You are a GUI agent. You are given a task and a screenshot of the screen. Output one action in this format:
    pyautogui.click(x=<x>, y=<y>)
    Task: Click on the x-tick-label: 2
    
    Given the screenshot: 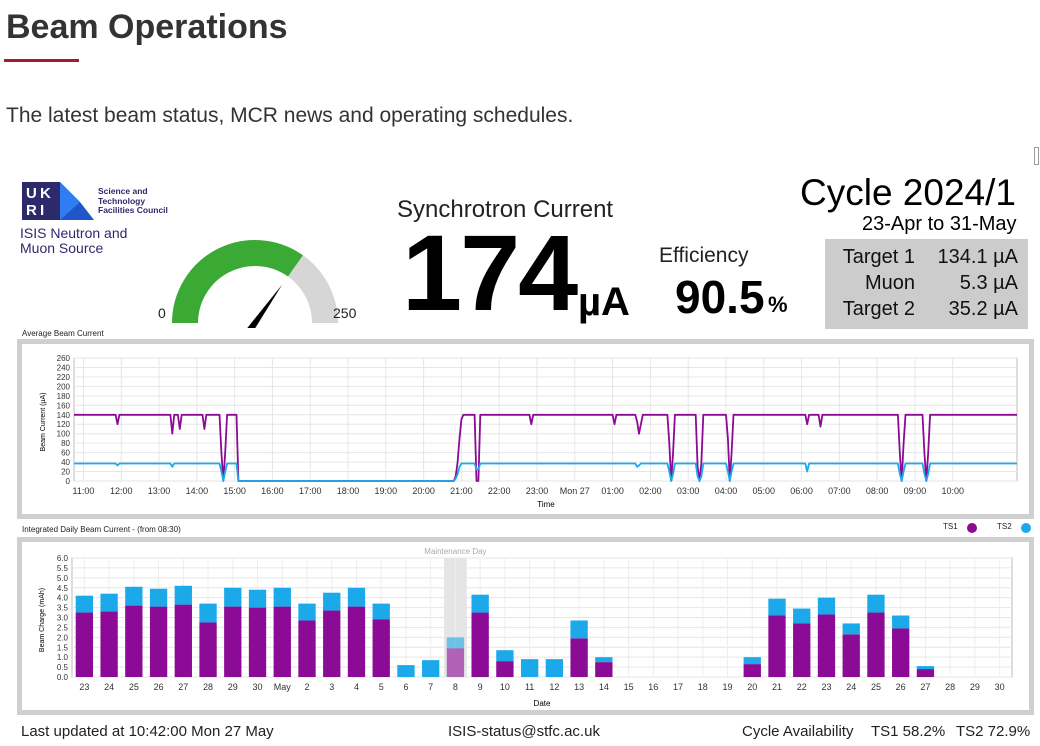 What is the action you would take?
    pyautogui.click(x=306, y=687)
    